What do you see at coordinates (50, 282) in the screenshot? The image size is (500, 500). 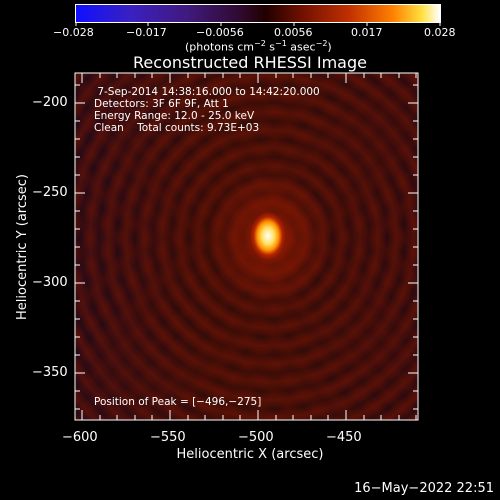 I see `y-tick-label: −300` at bounding box center [50, 282].